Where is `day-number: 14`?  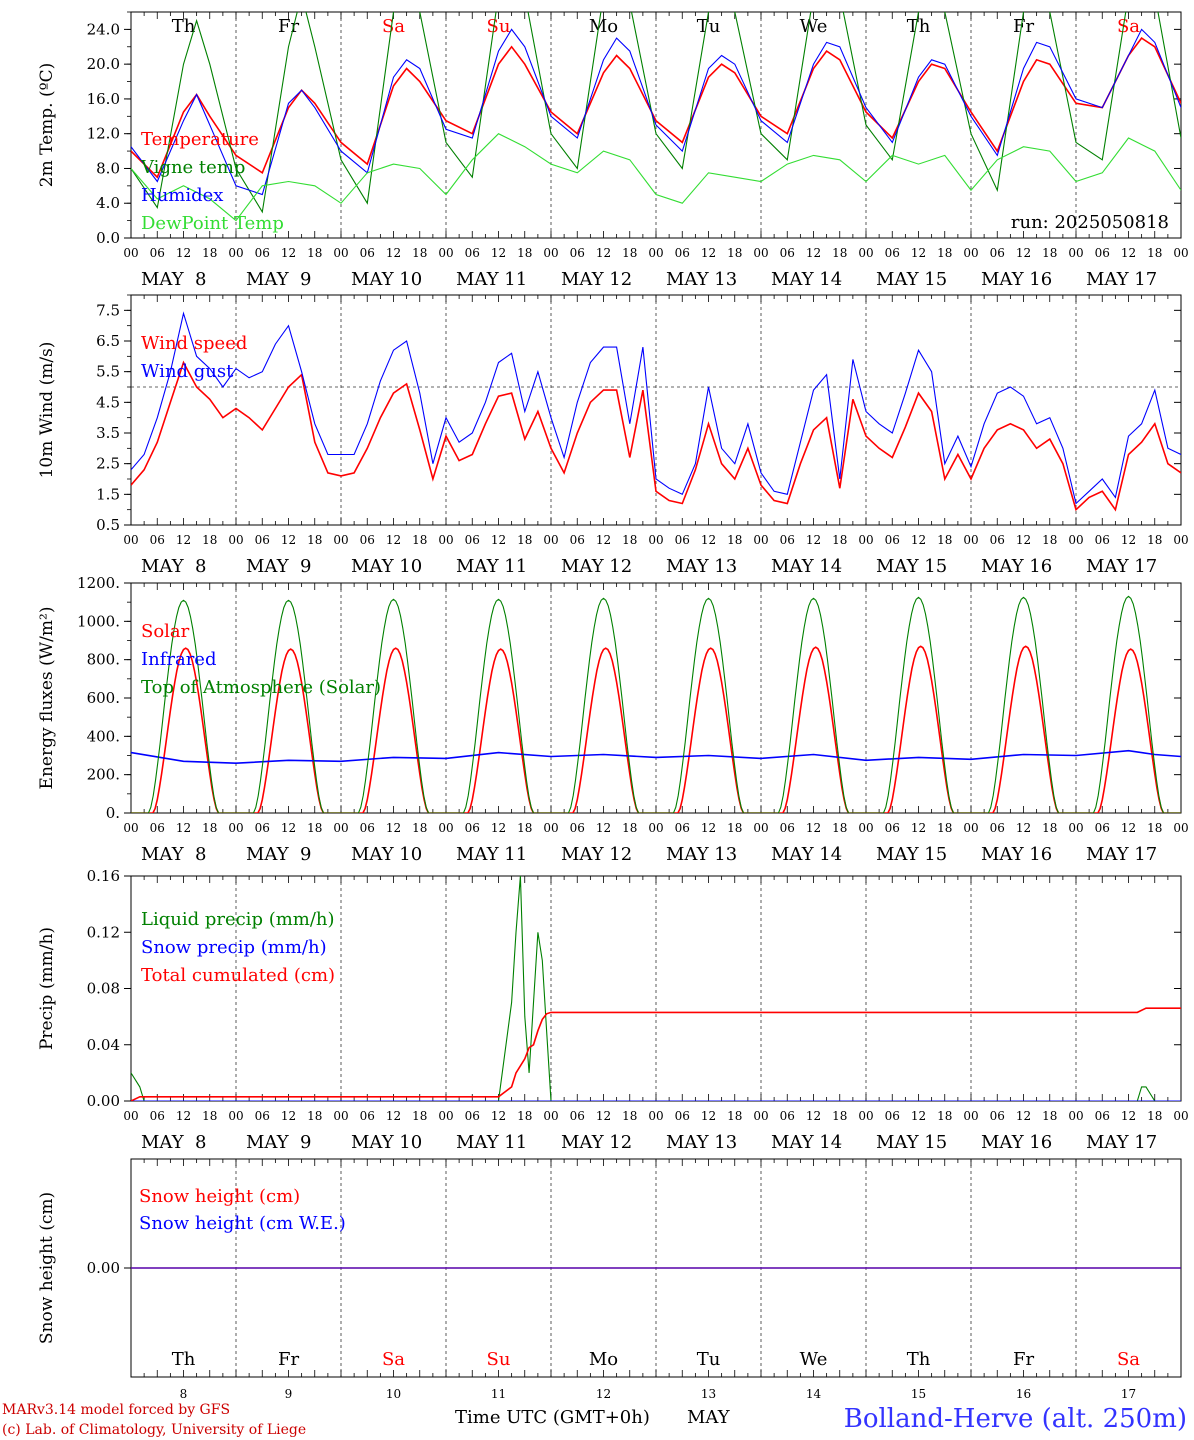 day-number: 14 is located at coordinates (814, 1394).